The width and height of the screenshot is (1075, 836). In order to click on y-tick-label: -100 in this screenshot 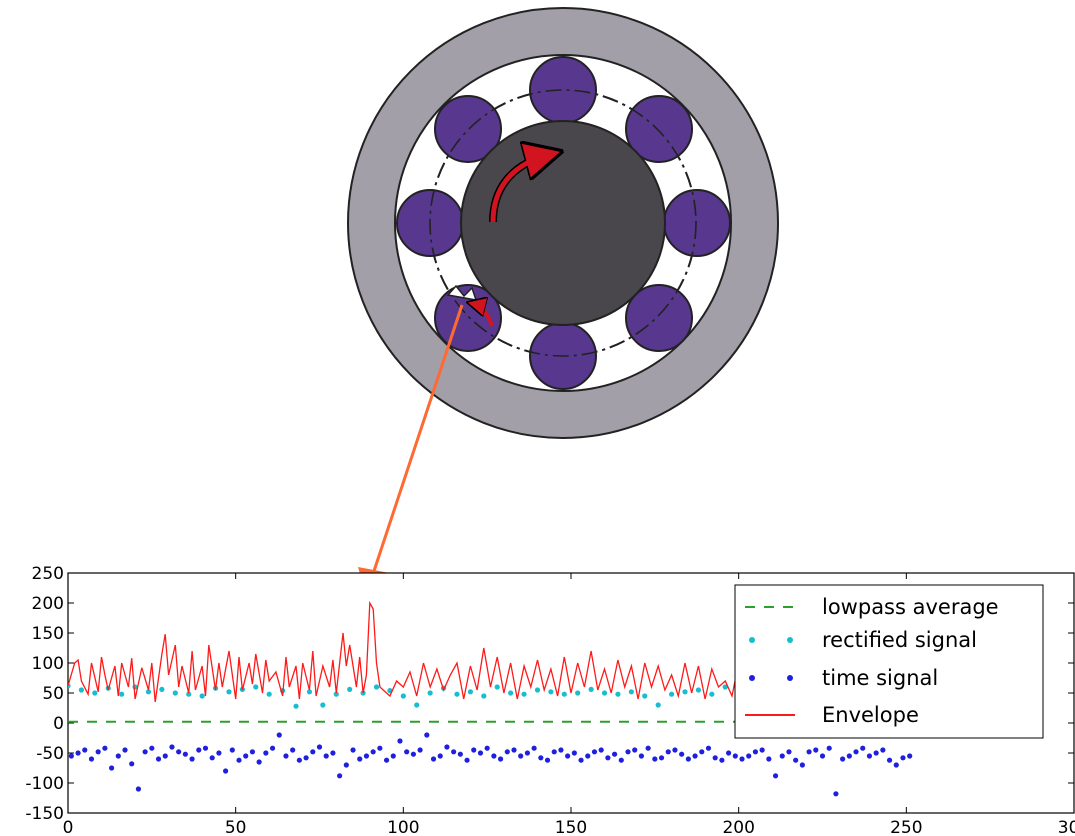, I will do `click(44, 784)`.